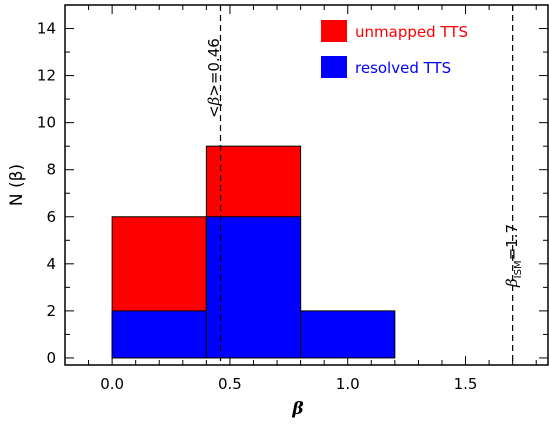 This screenshot has width=549, height=424. What do you see at coordinates (512, 283) in the screenshot?
I see `beta-ism-symbol: β` at bounding box center [512, 283].